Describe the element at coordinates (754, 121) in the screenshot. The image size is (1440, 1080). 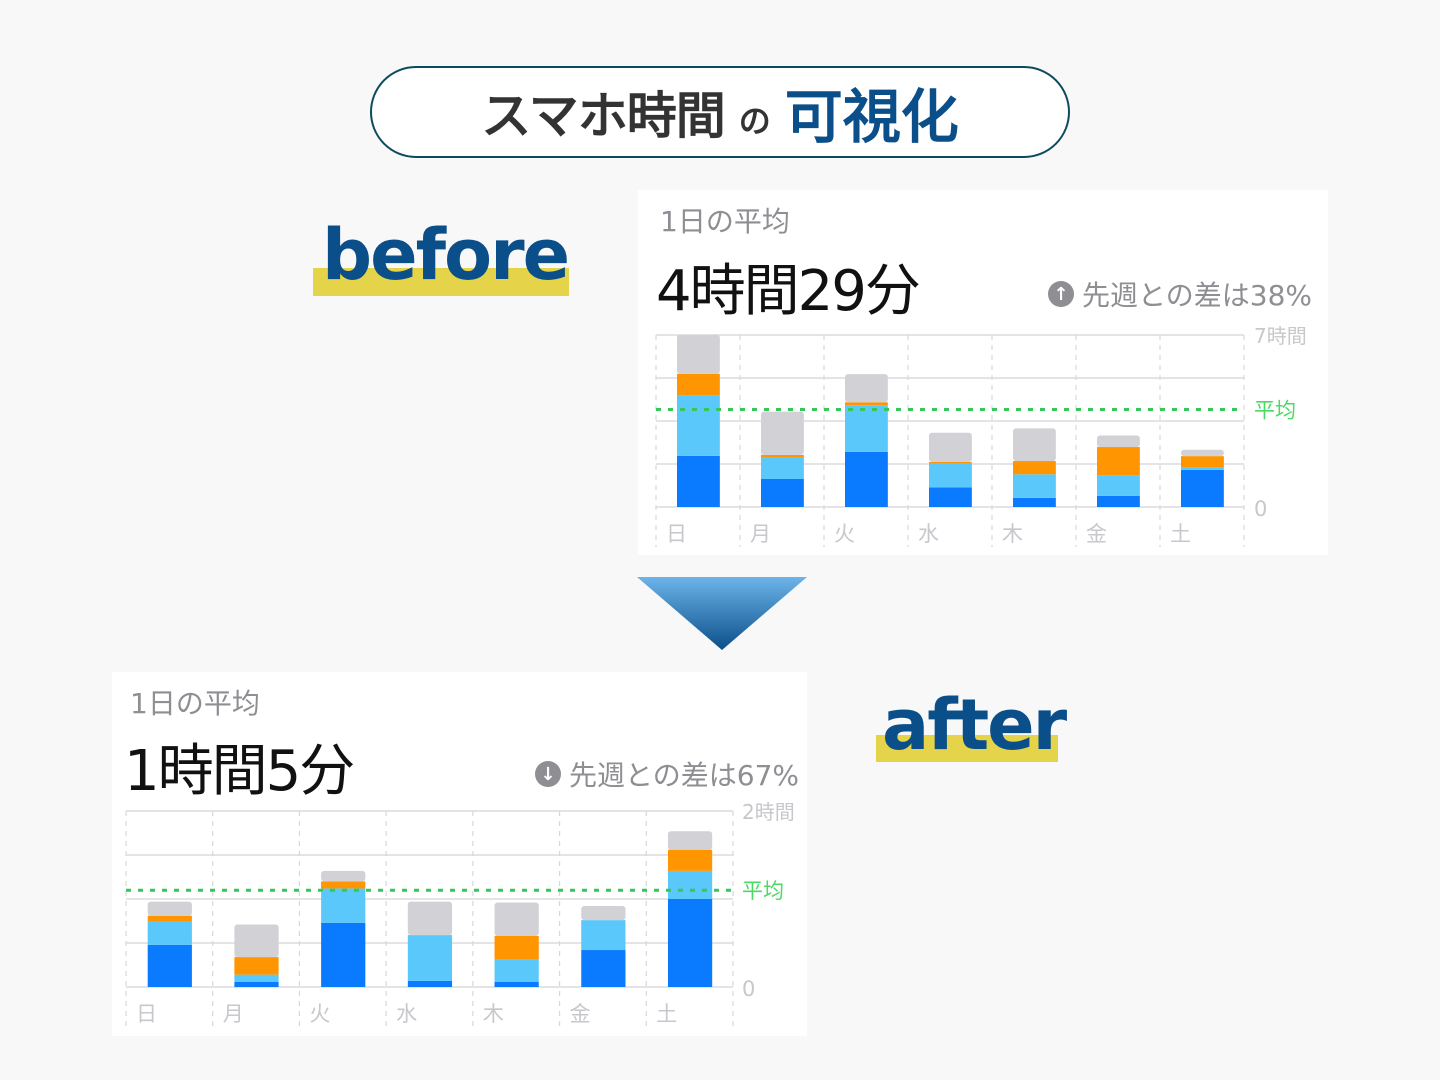
I see `title-particle: の` at that location.